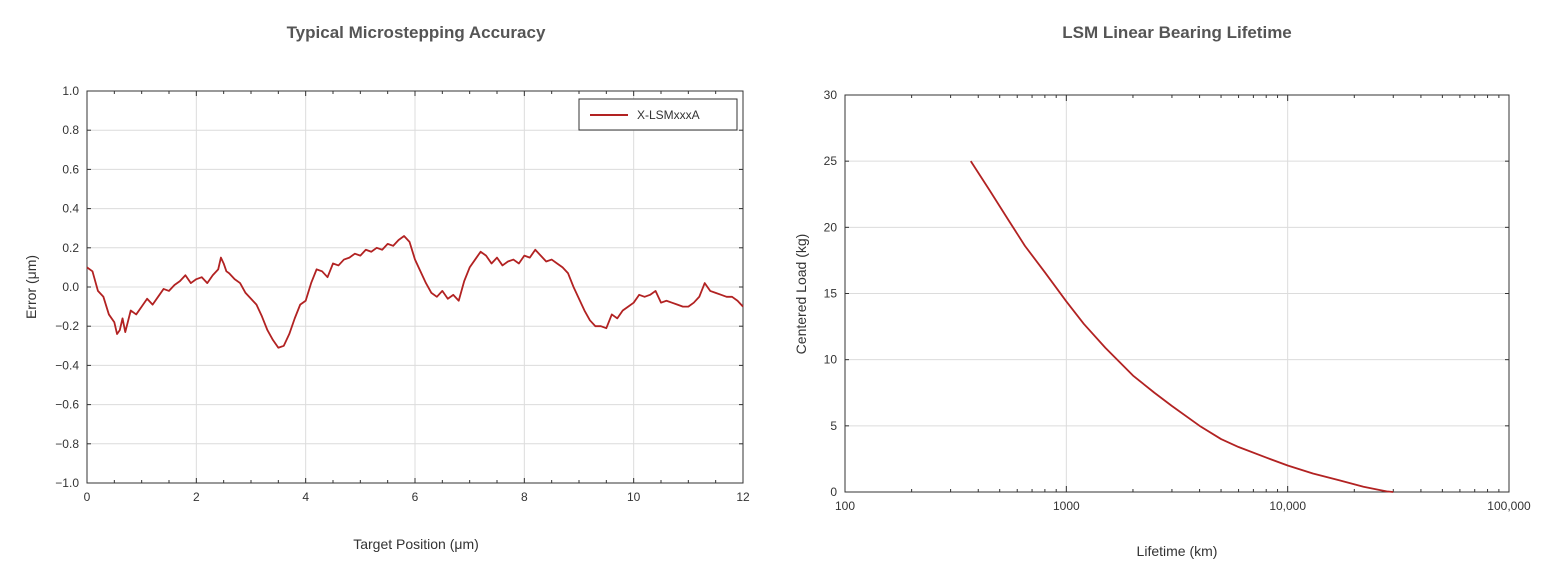  Describe the element at coordinates (831, 227) in the screenshot. I see `lifetime-y-tick-label: 20` at that location.